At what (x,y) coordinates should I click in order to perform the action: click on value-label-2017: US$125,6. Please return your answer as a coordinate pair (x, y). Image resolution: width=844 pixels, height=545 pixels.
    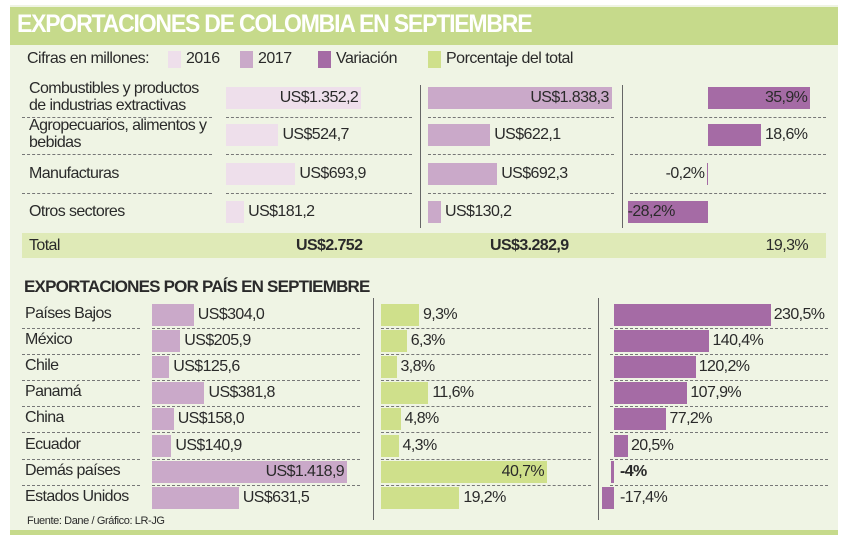
    Looking at the image, I should click on (206, 367).